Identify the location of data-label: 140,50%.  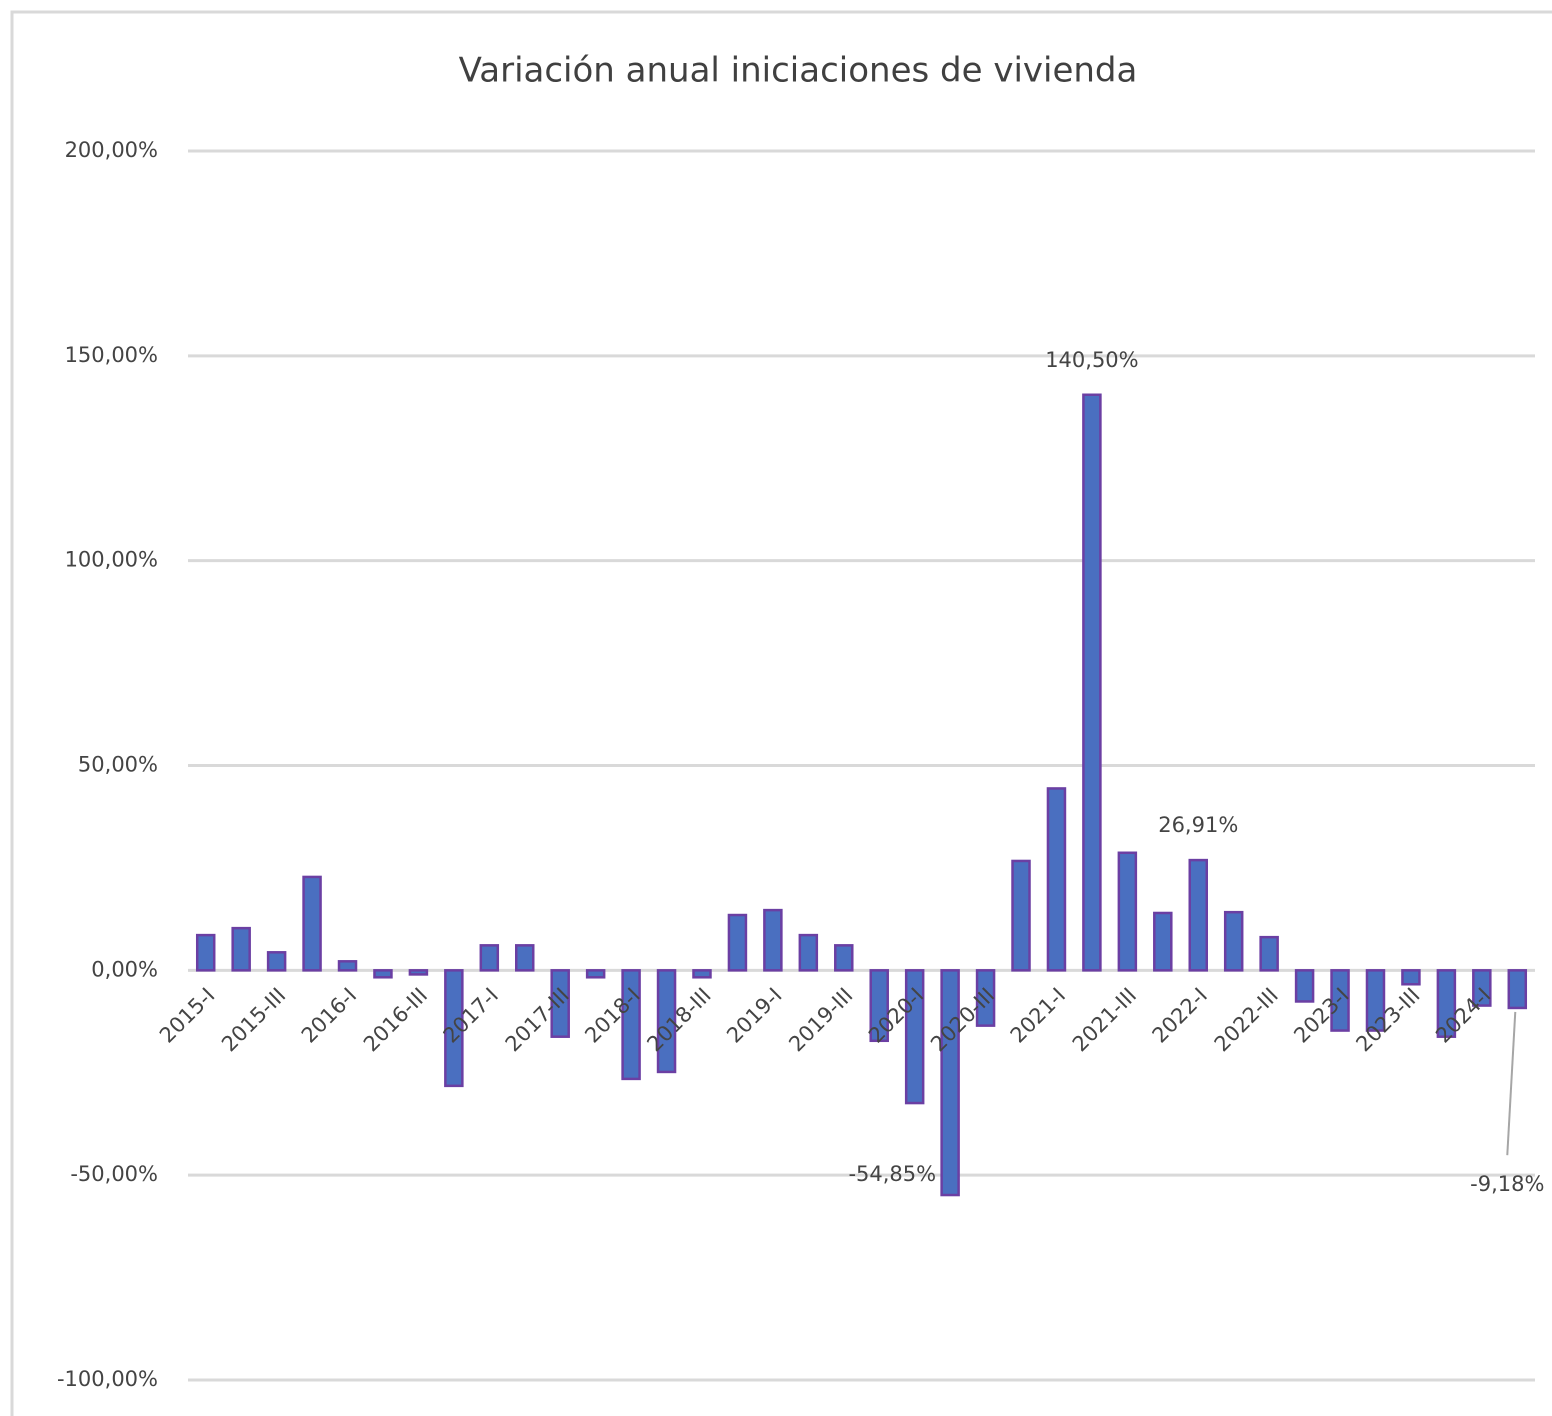
(1091, 360).